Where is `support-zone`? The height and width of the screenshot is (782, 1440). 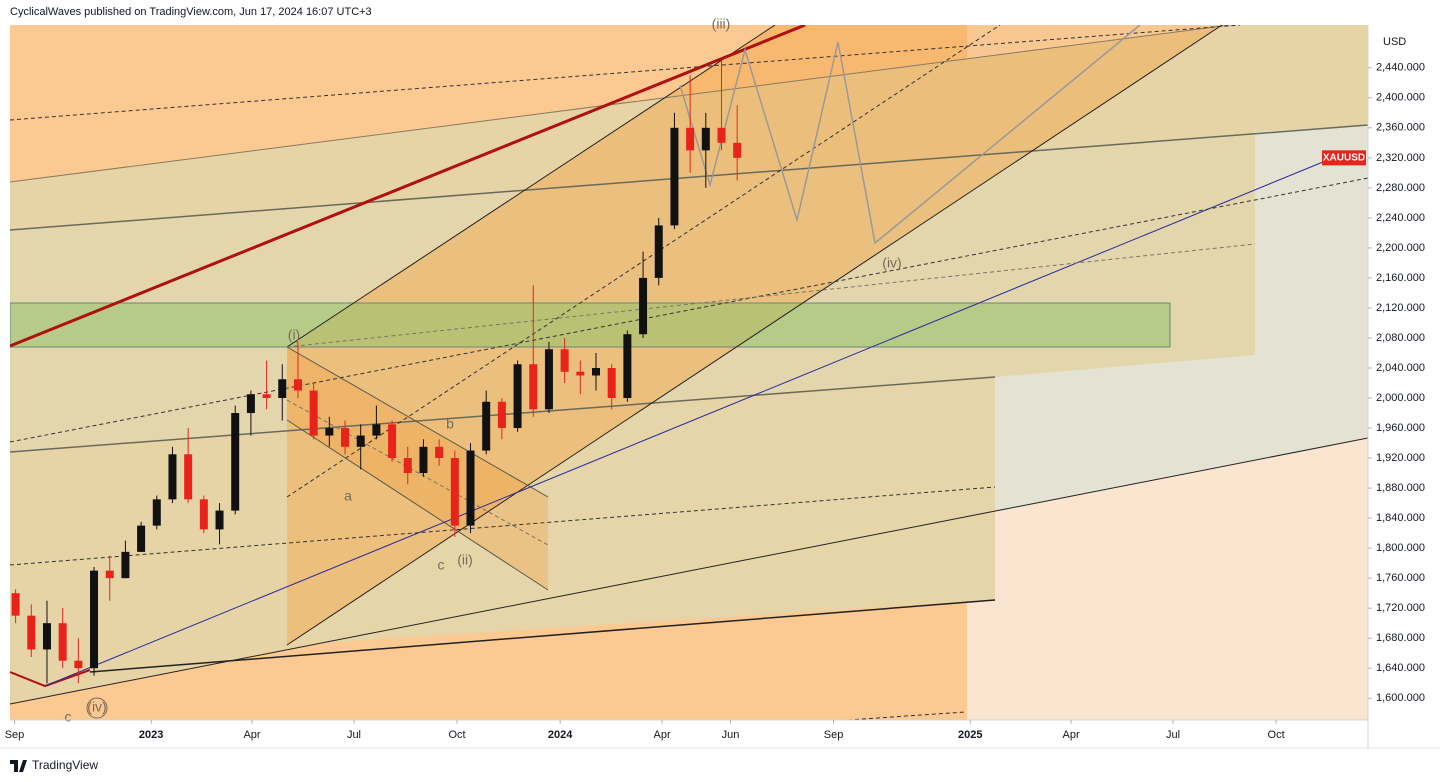
support-zone is located at coordinates (590, 325).